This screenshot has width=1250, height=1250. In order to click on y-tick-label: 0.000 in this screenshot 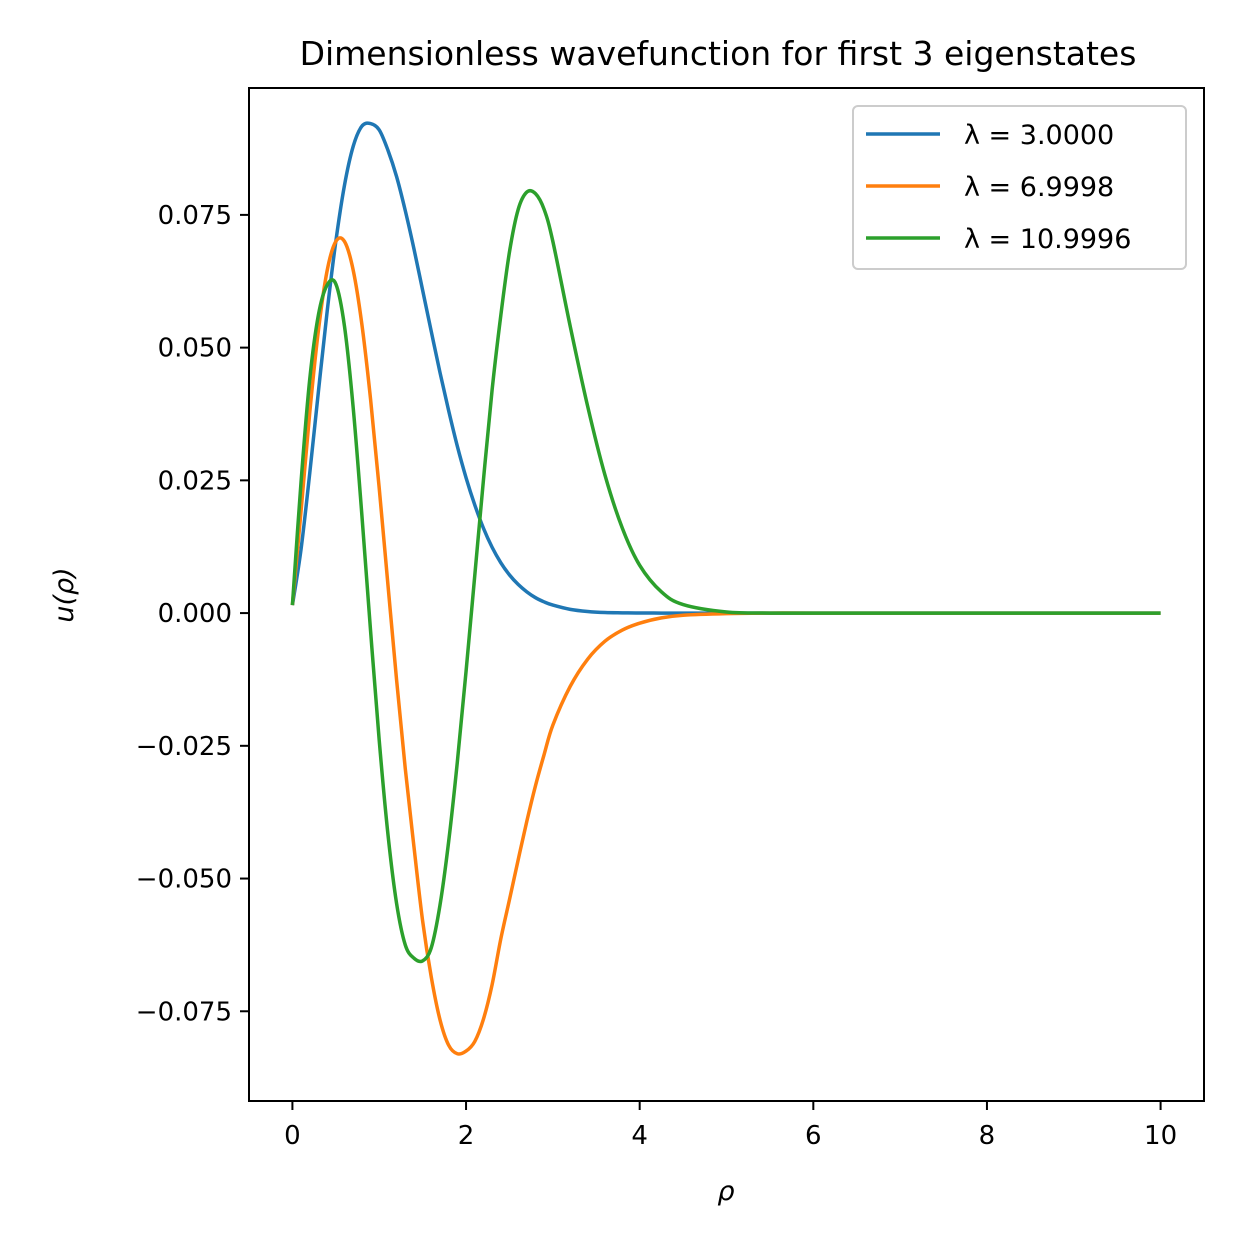, I will do `click(195, 614)`.